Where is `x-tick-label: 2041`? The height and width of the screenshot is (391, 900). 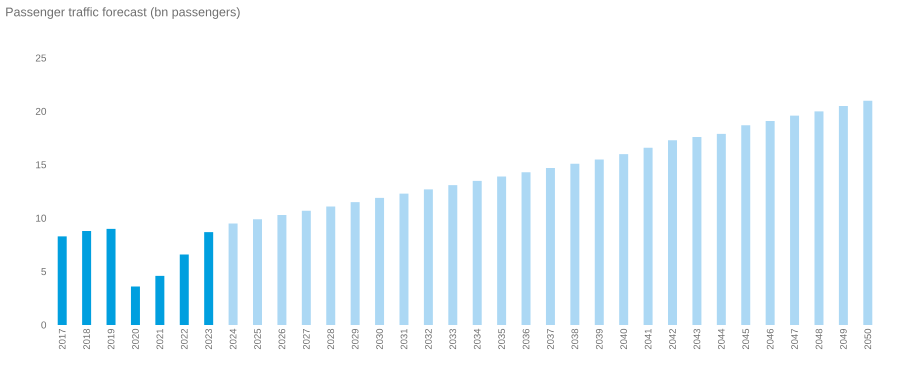 x-tick-label: 2041 is located at coordinates (648, 339).